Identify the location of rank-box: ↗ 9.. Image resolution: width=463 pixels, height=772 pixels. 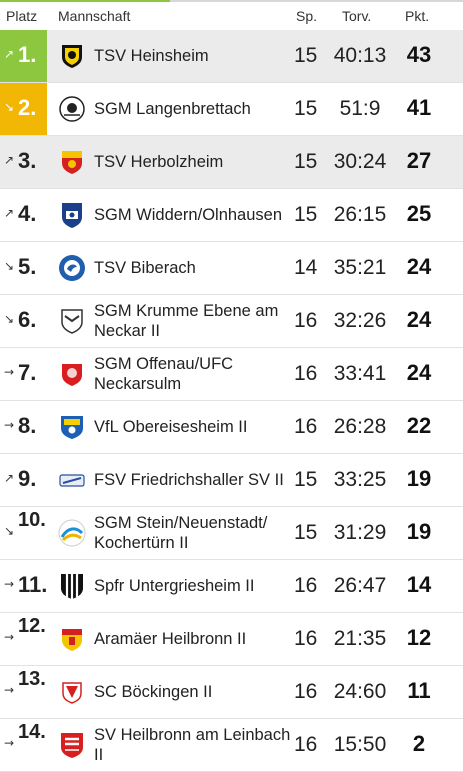
(23, 480).